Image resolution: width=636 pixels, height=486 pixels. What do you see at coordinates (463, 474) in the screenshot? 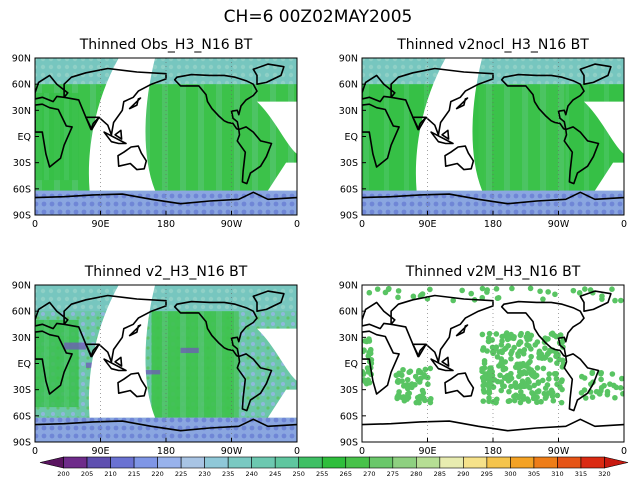
I see `colorbar-label: 290` at bounding box center [463, 474].